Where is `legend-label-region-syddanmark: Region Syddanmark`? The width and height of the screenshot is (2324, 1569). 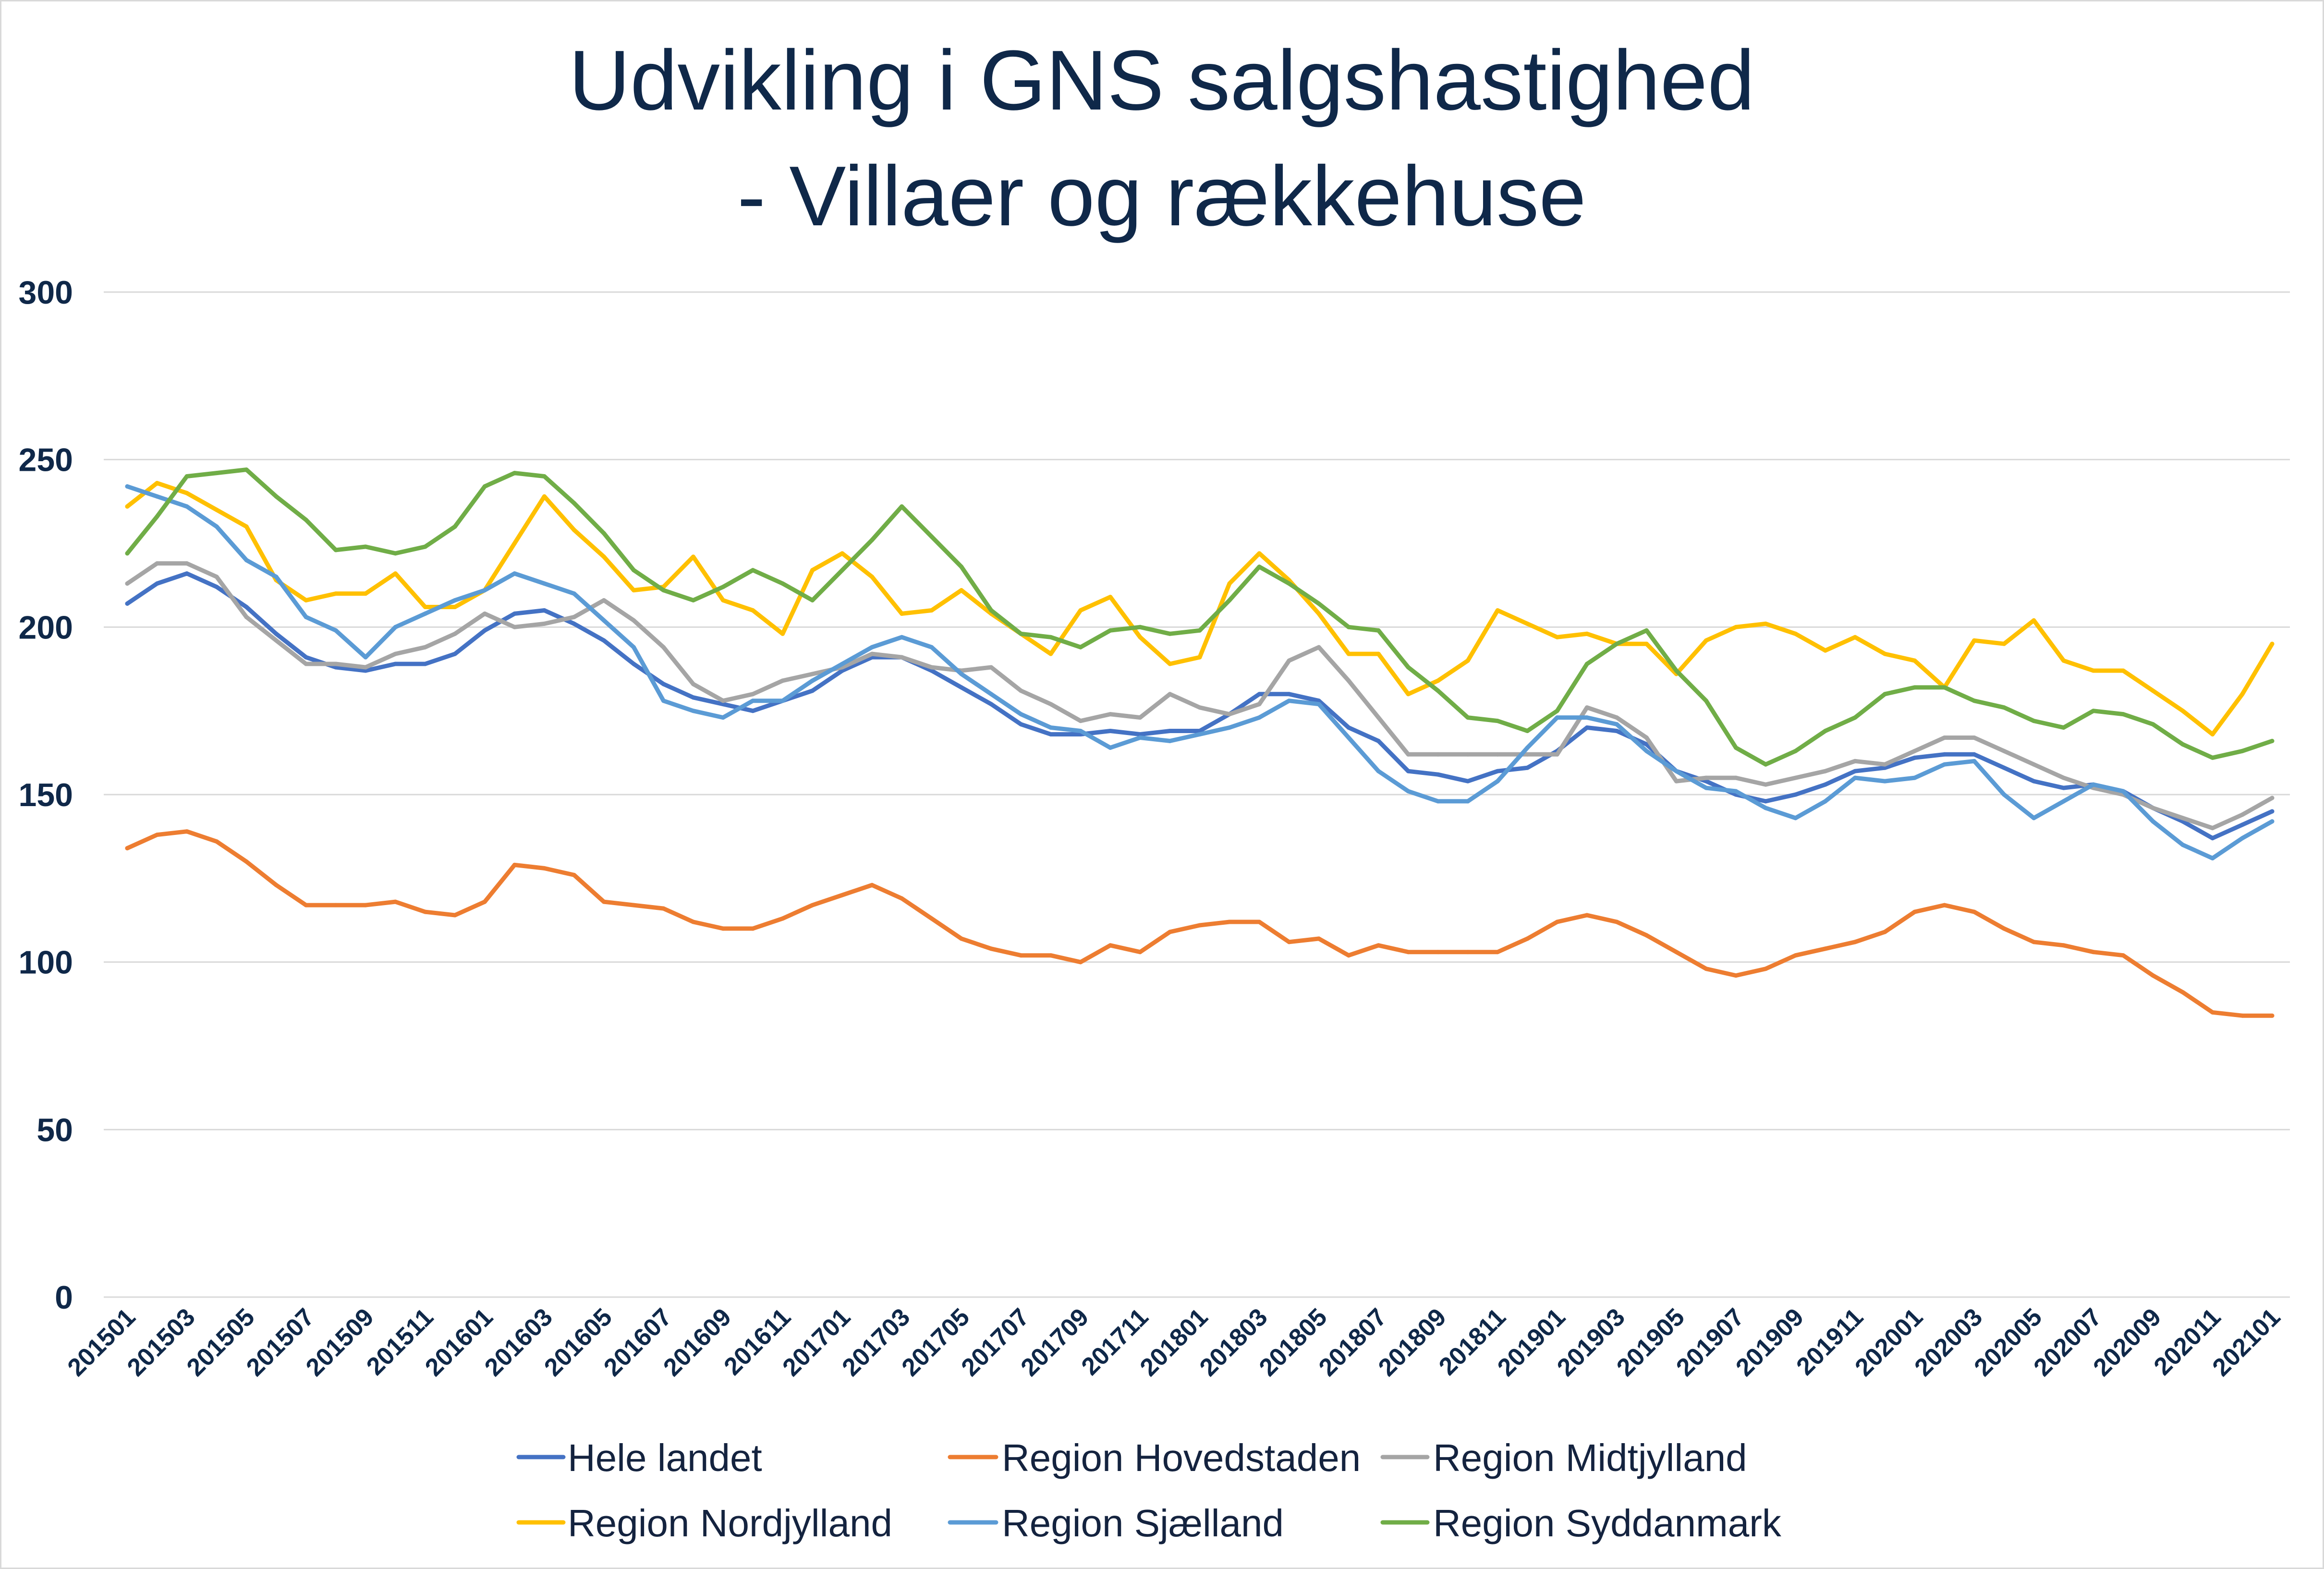
legend-label-region-syddanmark: Region Syddanmark is located at coordinates (1607, 1523).